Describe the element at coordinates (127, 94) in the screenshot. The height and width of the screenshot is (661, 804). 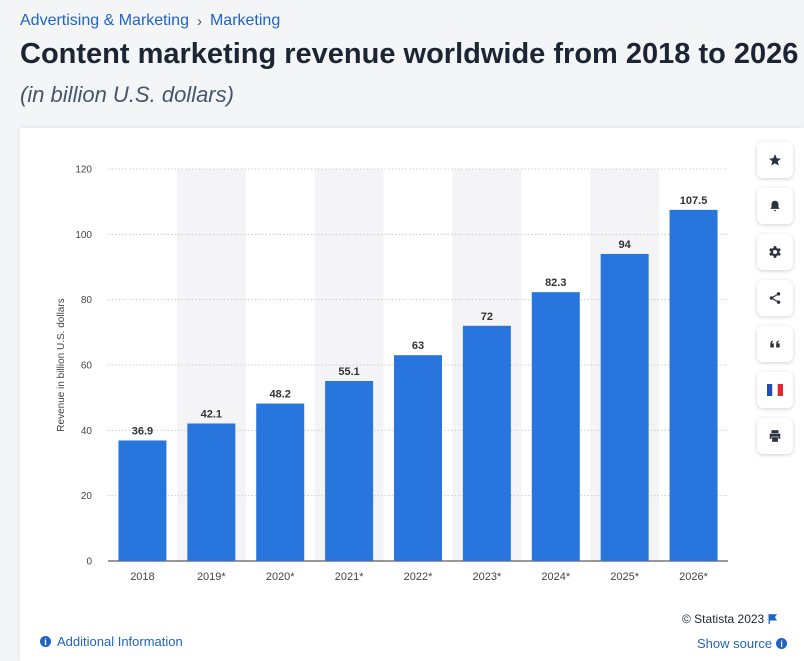
I see `page-subtitle: (in billion U.S. dollars)` at that location.